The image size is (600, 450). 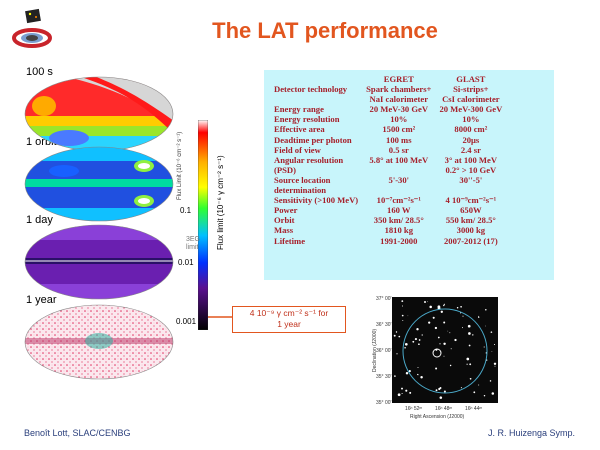 What do you see at coordinates (388, 190) in the screenshot?
I see `table-row: determination` at bounding box center [388, 190].